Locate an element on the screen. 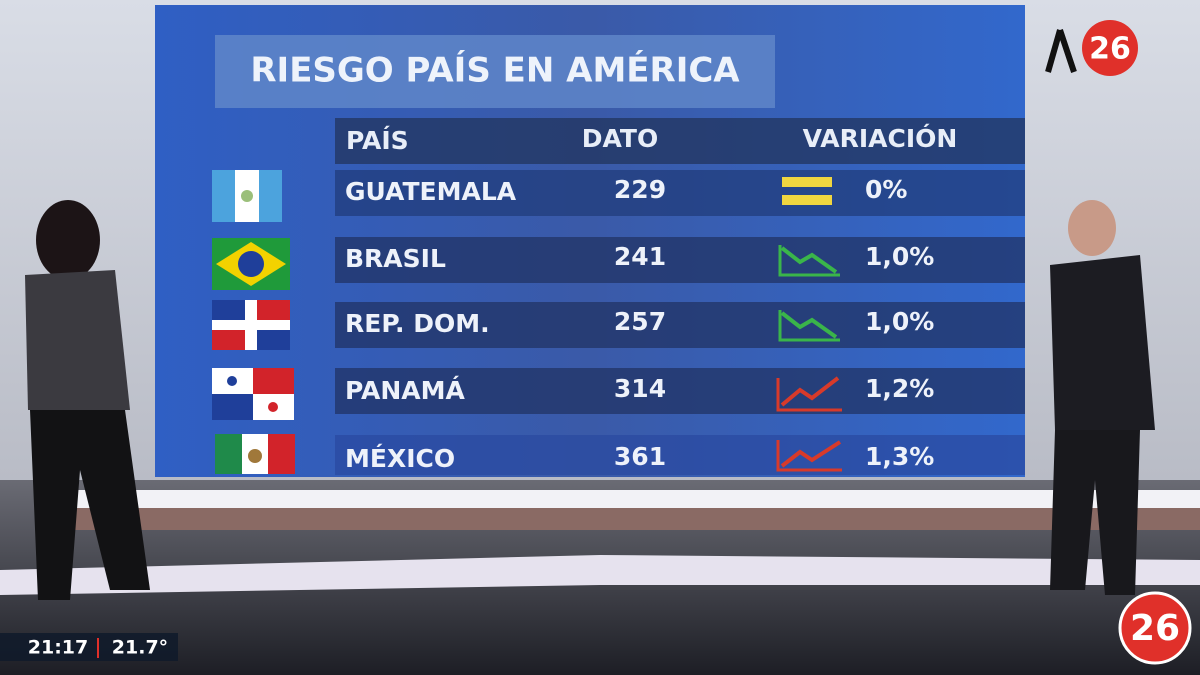  flag-mexico is located at coordinates (255, 454).